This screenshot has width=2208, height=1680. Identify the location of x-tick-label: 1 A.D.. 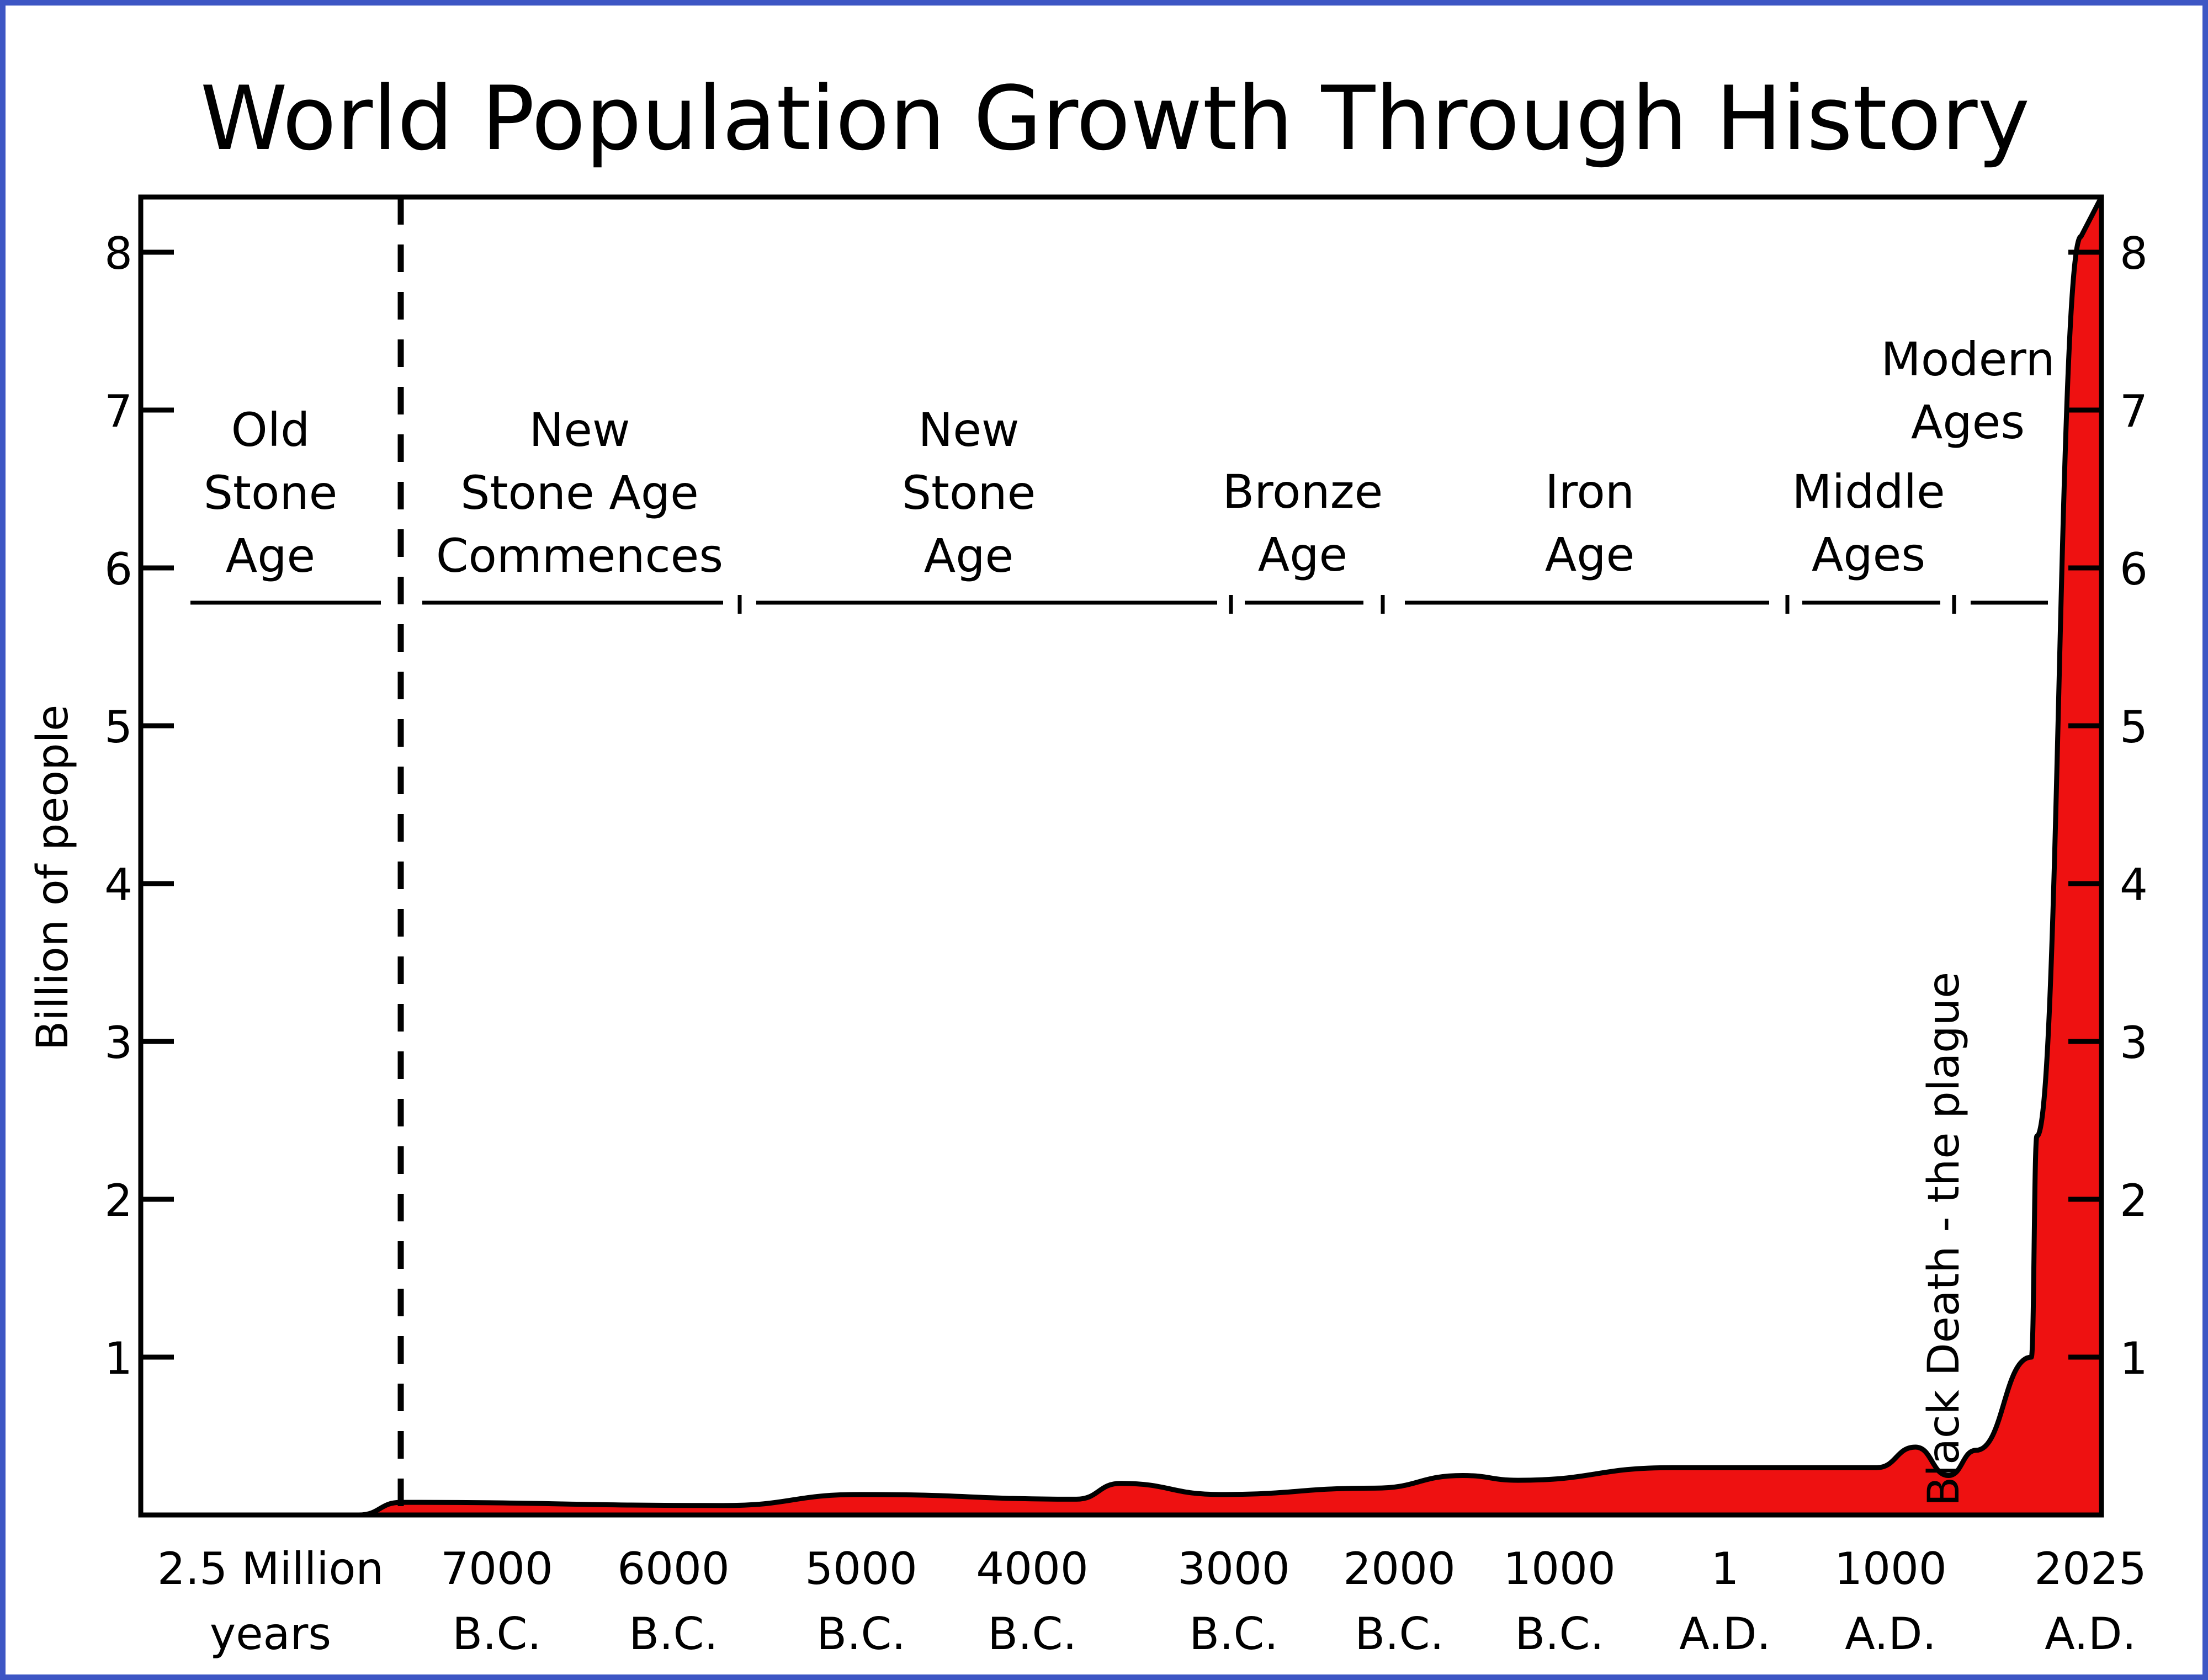
(1725, 1602).